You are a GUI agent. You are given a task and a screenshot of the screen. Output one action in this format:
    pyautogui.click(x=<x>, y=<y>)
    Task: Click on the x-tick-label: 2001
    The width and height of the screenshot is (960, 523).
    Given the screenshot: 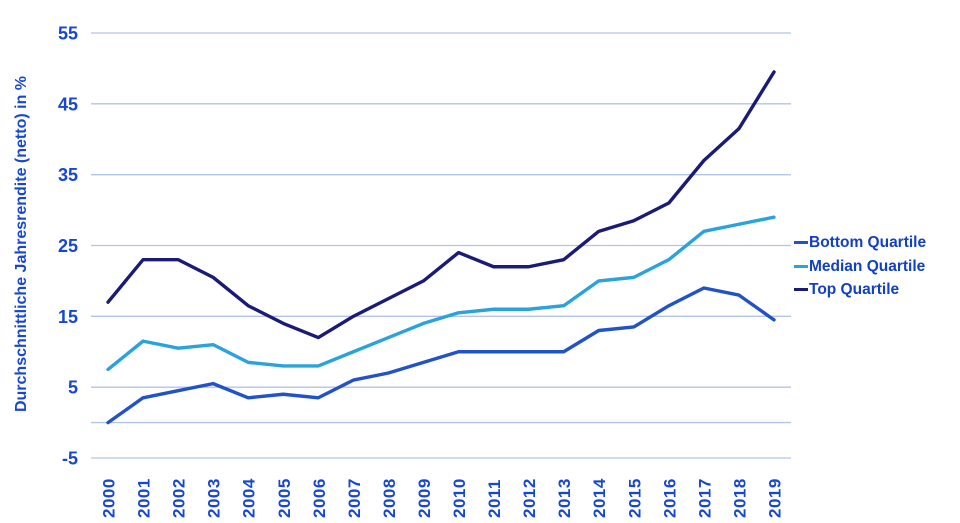 What is the action you would take?
    pyautogui.click(x=144, y=498)
    